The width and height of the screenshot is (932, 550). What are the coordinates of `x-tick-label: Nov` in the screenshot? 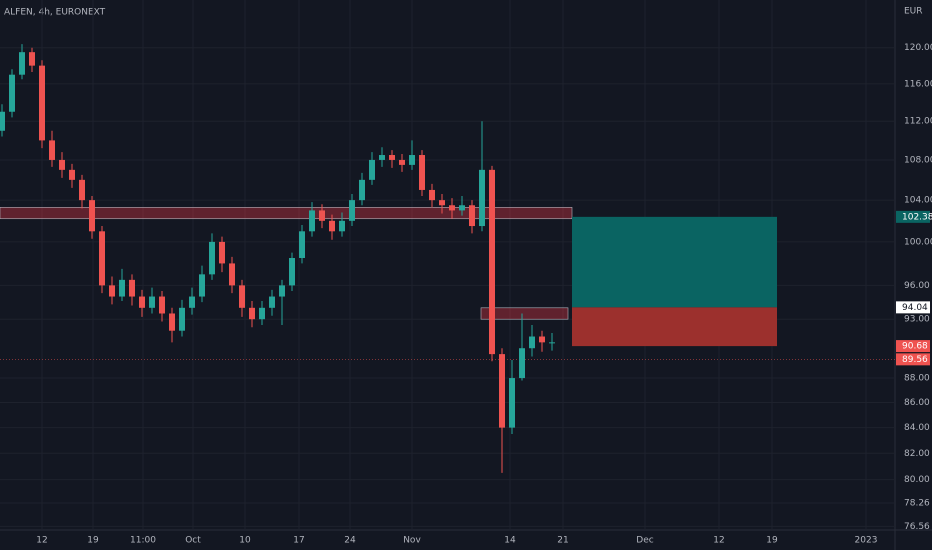 It's located at (412, 541).